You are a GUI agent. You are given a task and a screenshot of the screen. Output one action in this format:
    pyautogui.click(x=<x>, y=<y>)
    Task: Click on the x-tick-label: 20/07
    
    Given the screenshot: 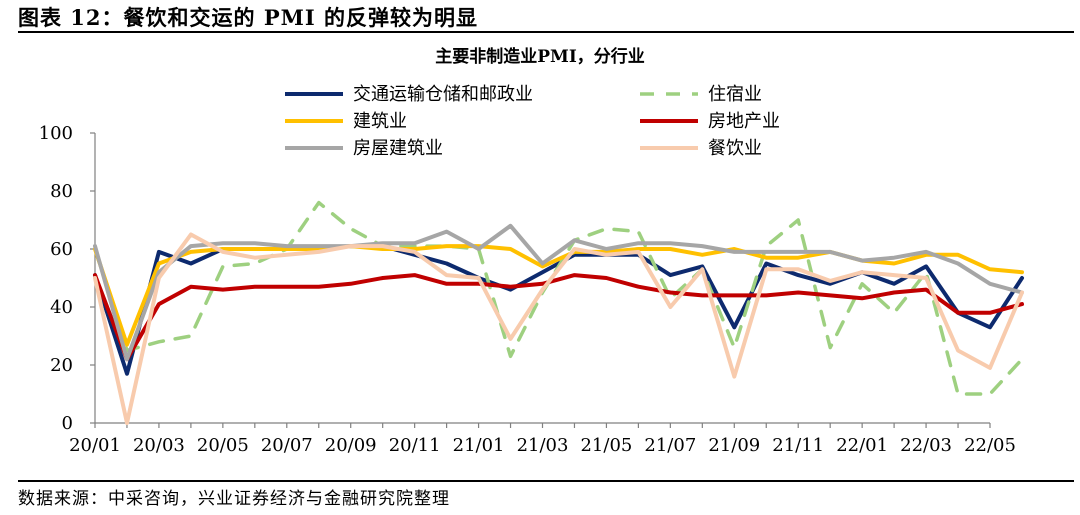 What is the action you would take?
    pyautogui.click(x=287, y=445)
    